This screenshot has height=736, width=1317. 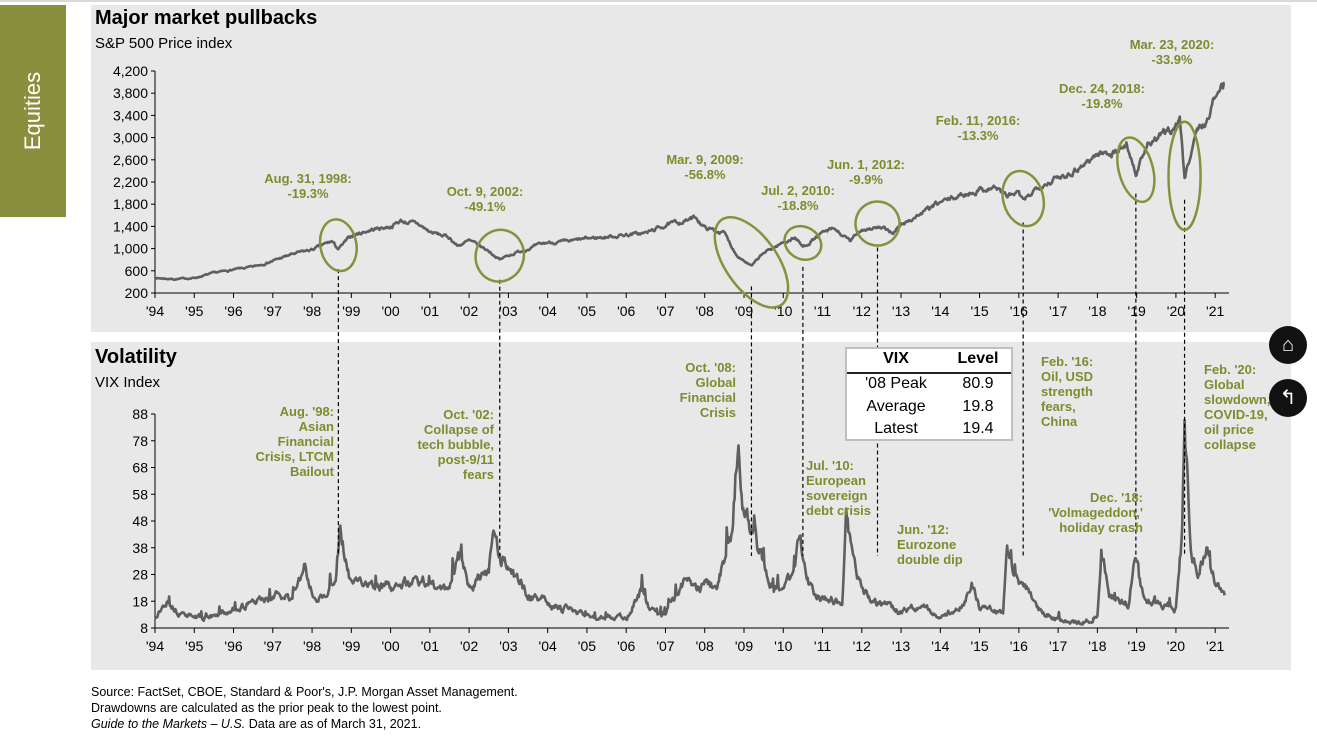 What do you see at coordinates (130, 249) in the screenshot?
I see `sp500-y-tick-label: 1,000` at bounding box center [130, 249].